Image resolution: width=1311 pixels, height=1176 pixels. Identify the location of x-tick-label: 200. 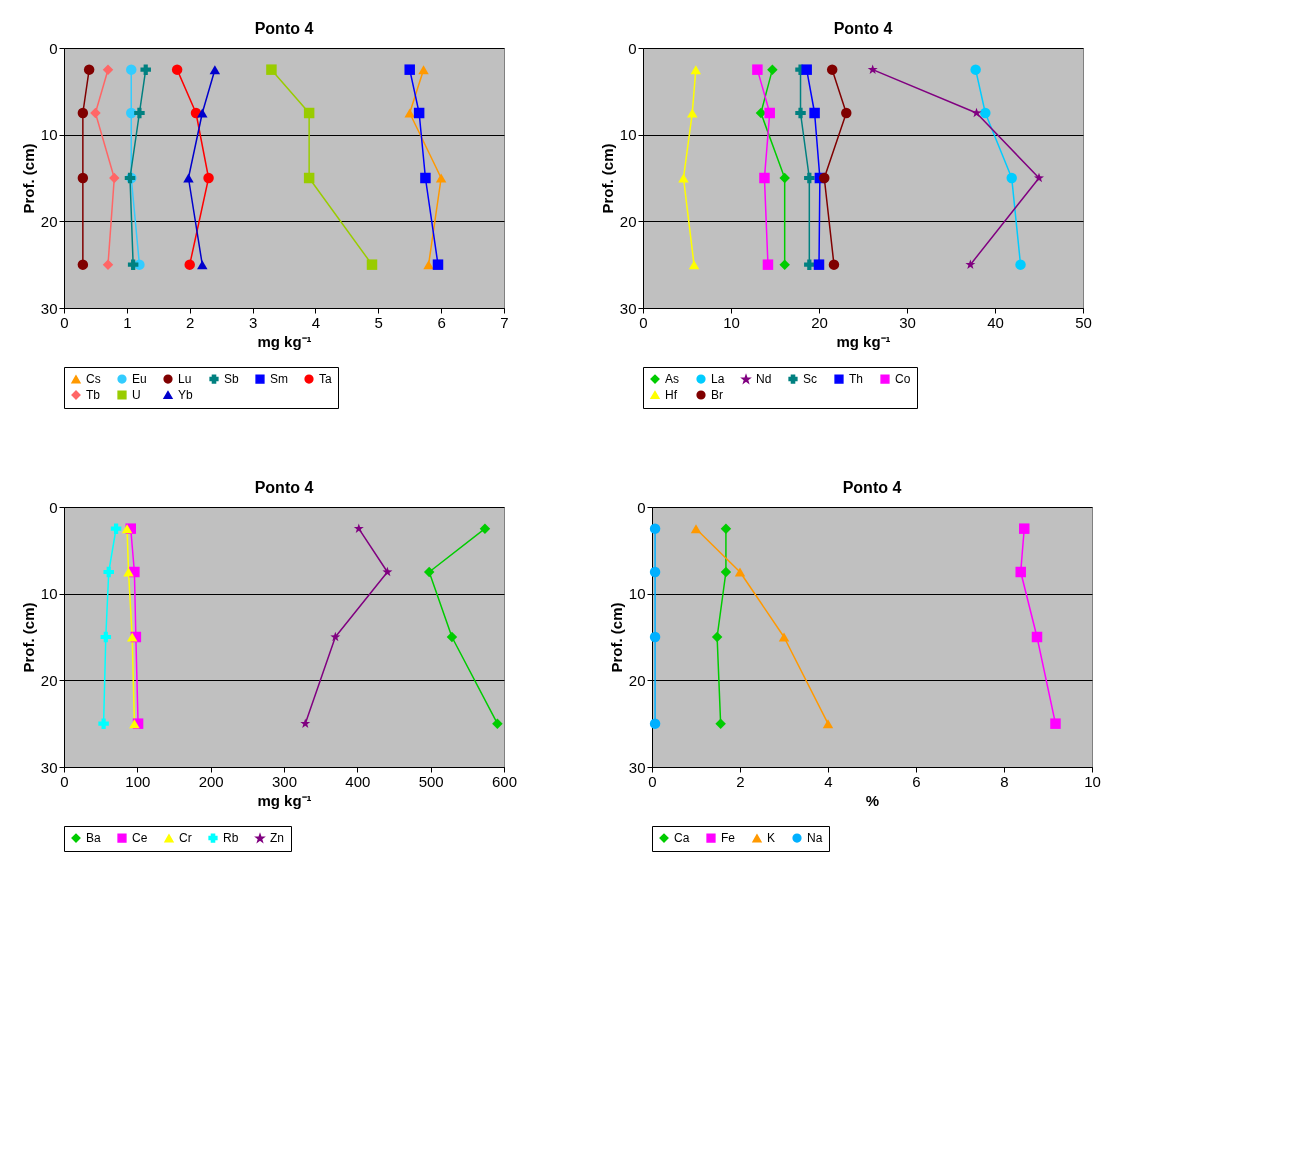
(211, 781).